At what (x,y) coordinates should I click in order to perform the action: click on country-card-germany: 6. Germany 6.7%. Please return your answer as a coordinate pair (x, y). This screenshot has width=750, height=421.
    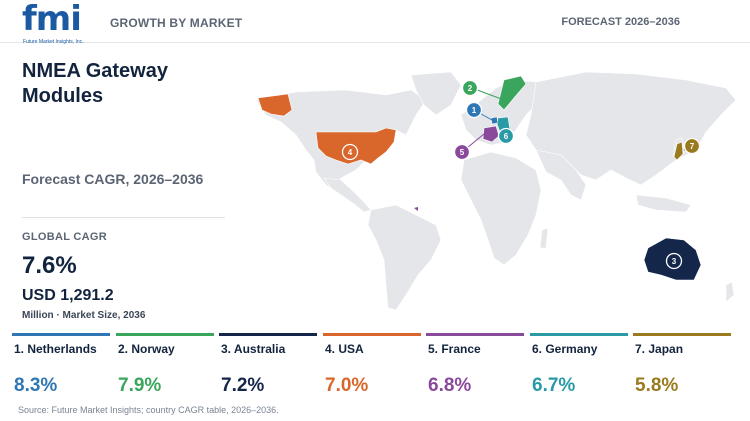
    Looking at the image, I should click on (579, 367).